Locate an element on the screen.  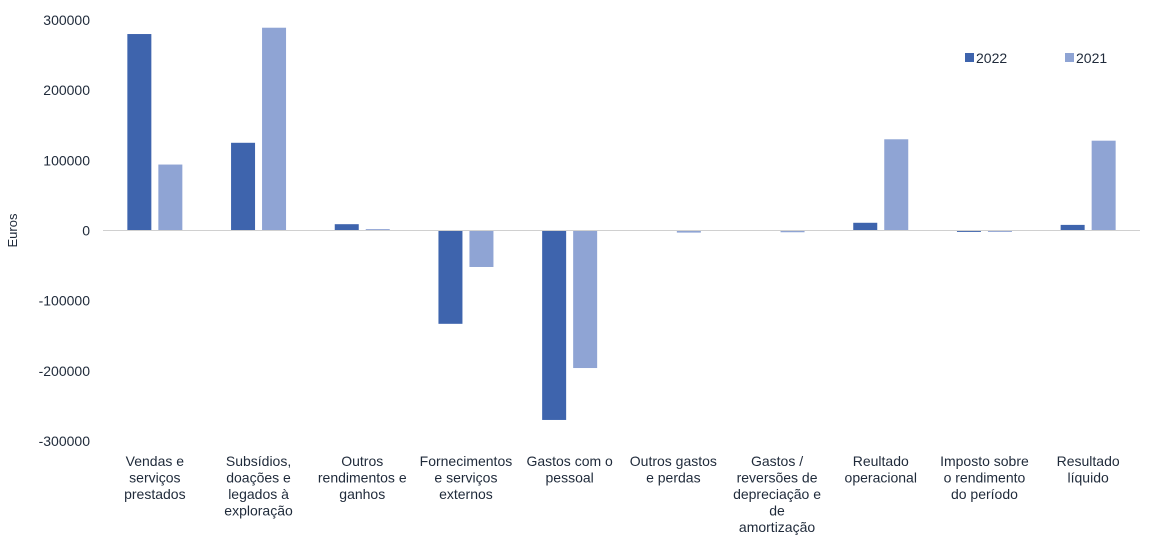
category-label-line: e perdas is located at coordinates (673, 478).